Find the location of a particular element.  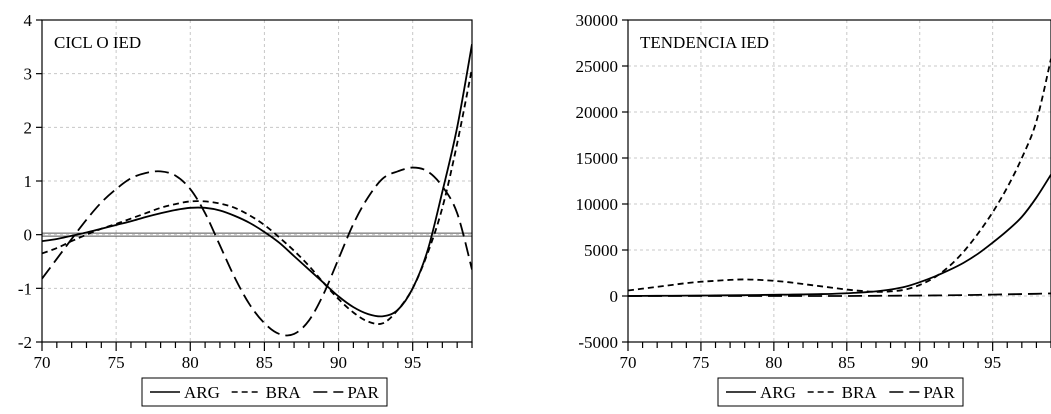

trend-chart-title: TENDENCIA IED is located at coordinates (704, 42).